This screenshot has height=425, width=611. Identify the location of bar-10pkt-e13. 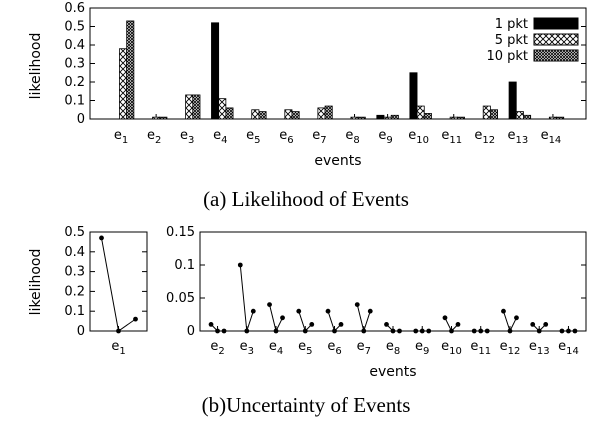
(527, 117).